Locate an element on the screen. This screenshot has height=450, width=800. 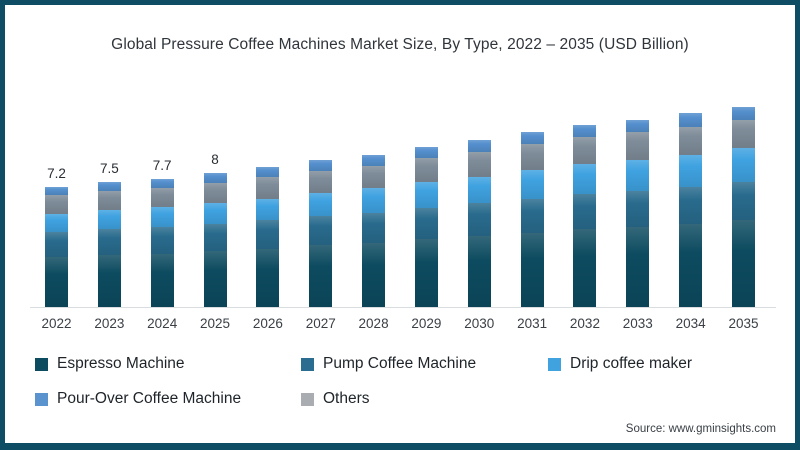
x-axis-line is located at coordinates (403, 307).